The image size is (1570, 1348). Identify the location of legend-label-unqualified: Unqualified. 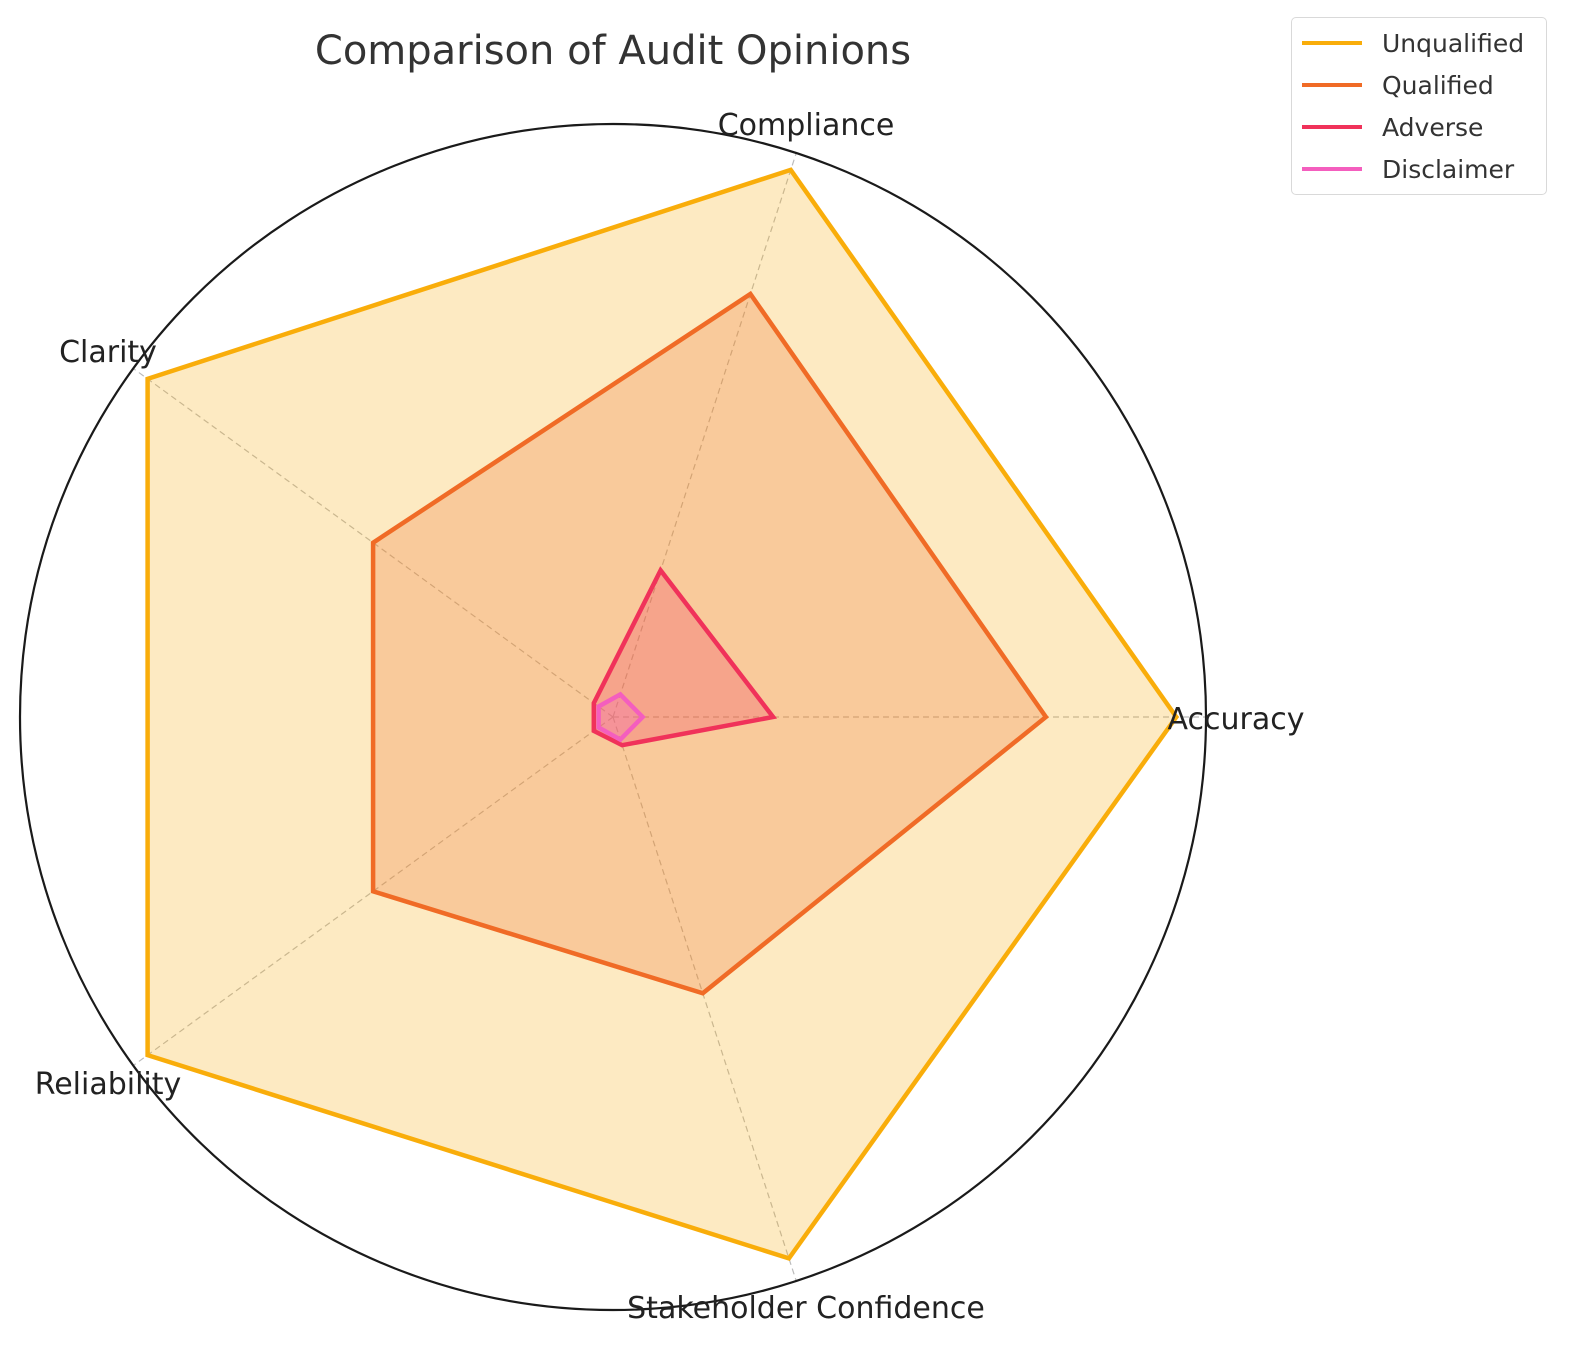
(1453, 43).